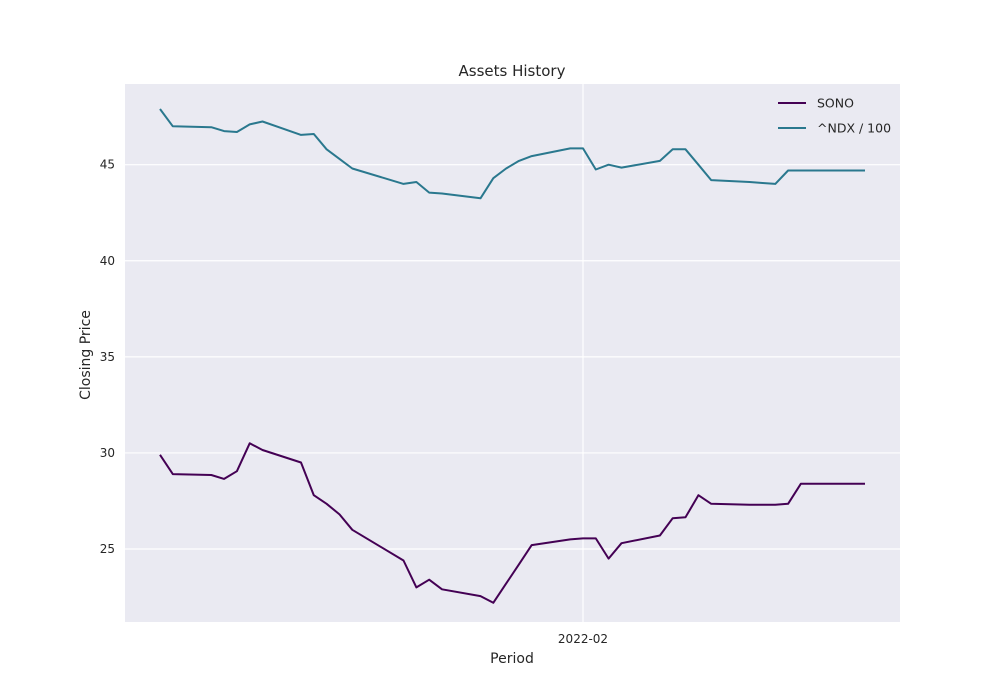 This screenshot has height=700, width=1000. I want to click on y-axis-label: Closing Price, so click(86, 355).